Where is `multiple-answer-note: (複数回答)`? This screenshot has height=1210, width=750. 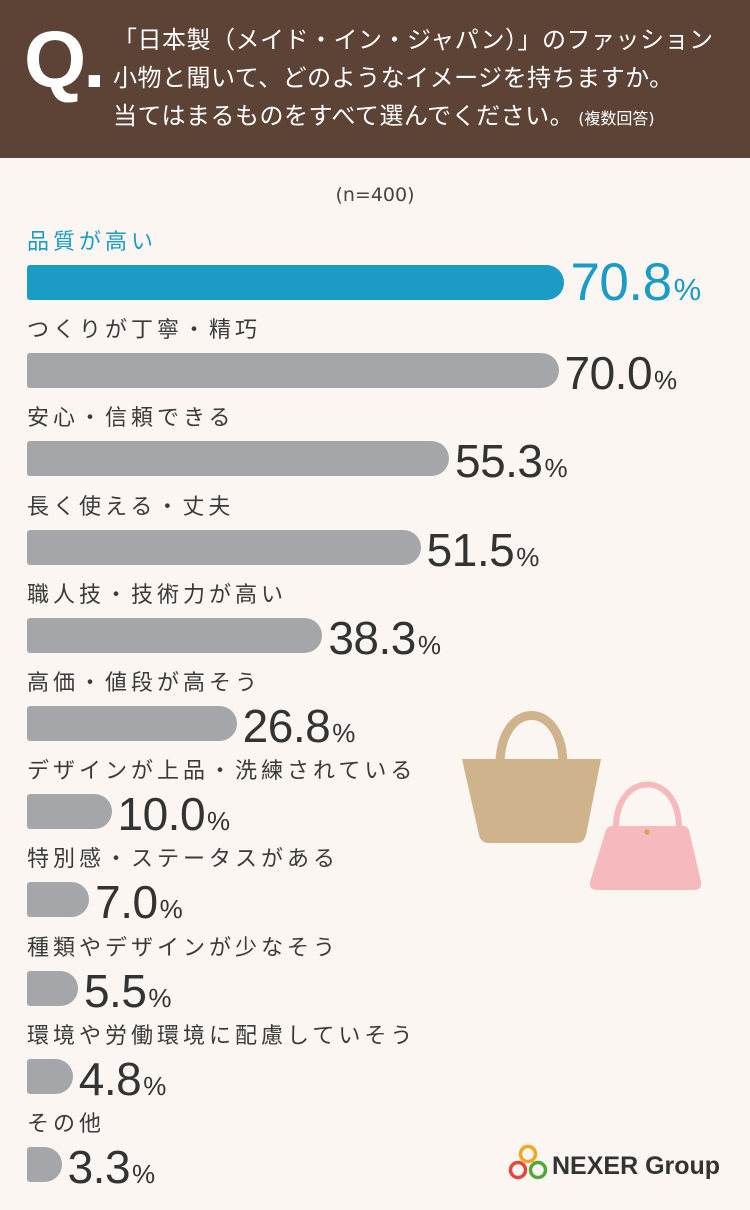 multiple-answer-note: (複数回答) is located at coordinates (616, 118).